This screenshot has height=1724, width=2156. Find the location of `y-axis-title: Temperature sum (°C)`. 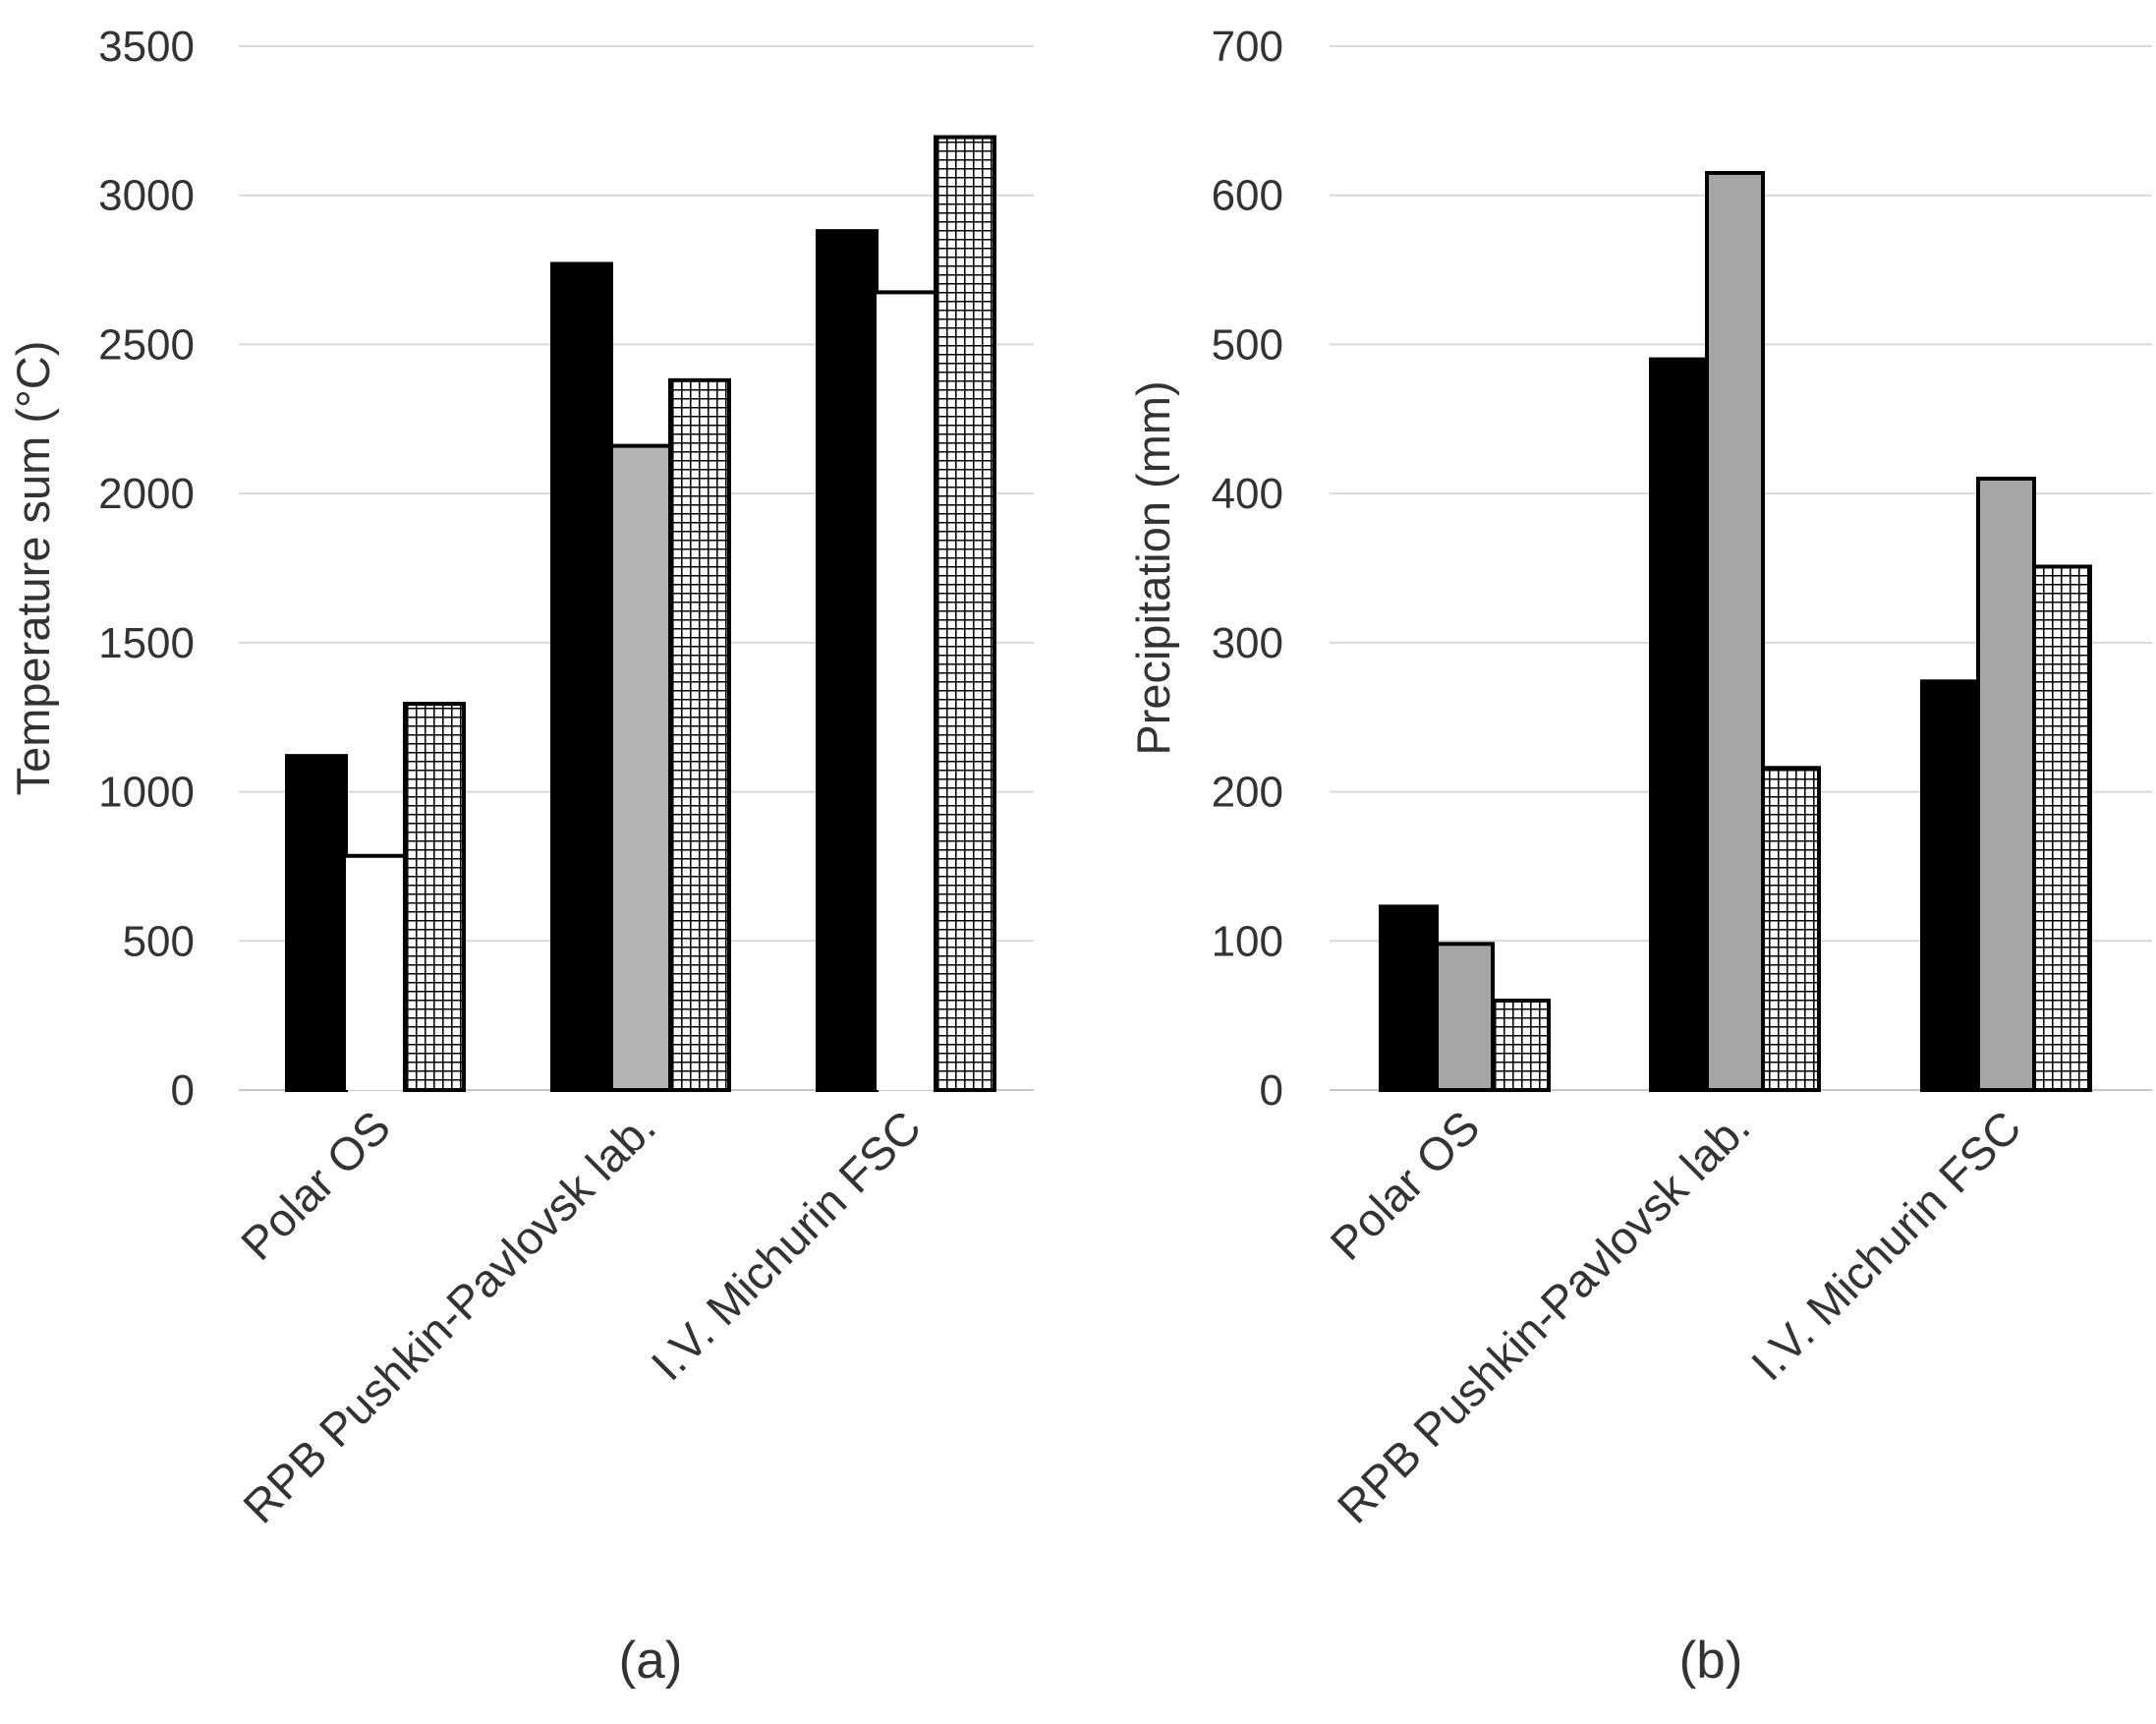

y-axis-title: Temperature sum (°C) is located at coordinates (33, 568).